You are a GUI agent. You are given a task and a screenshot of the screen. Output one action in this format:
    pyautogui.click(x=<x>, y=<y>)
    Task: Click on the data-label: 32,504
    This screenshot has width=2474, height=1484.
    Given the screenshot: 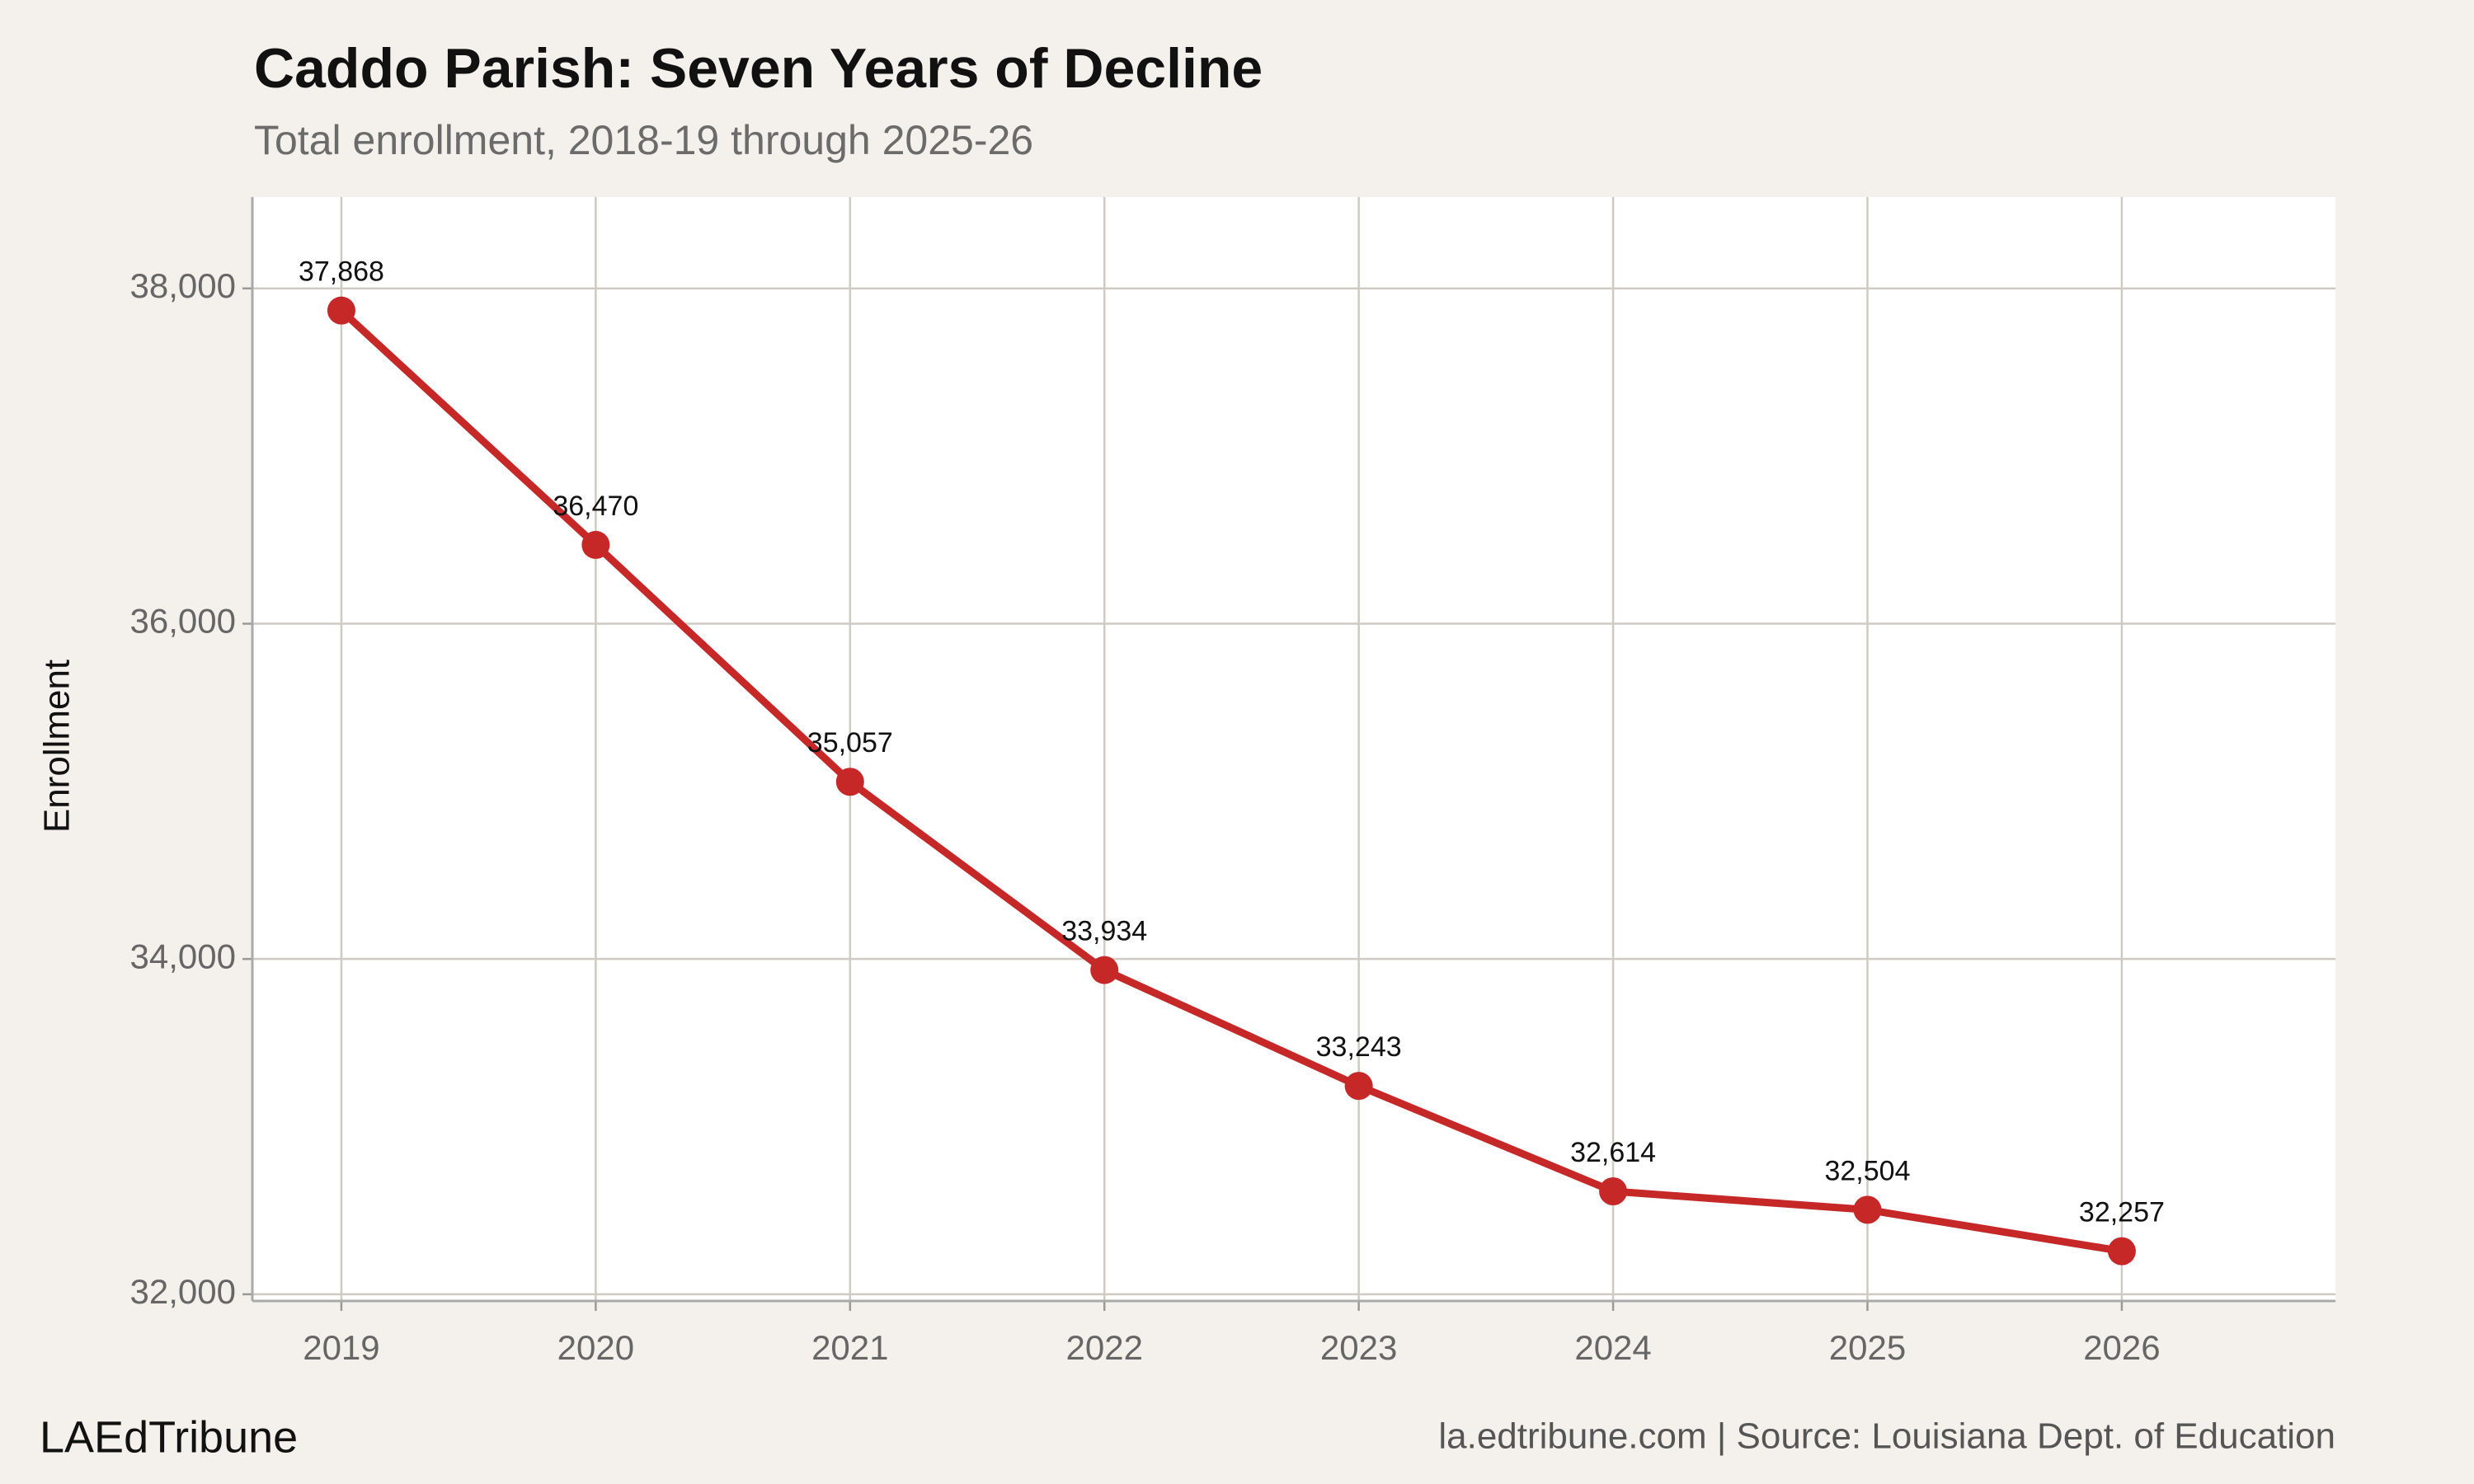 What is the action you would take?
    pyautogui.click(x=1867, y=1170)
    